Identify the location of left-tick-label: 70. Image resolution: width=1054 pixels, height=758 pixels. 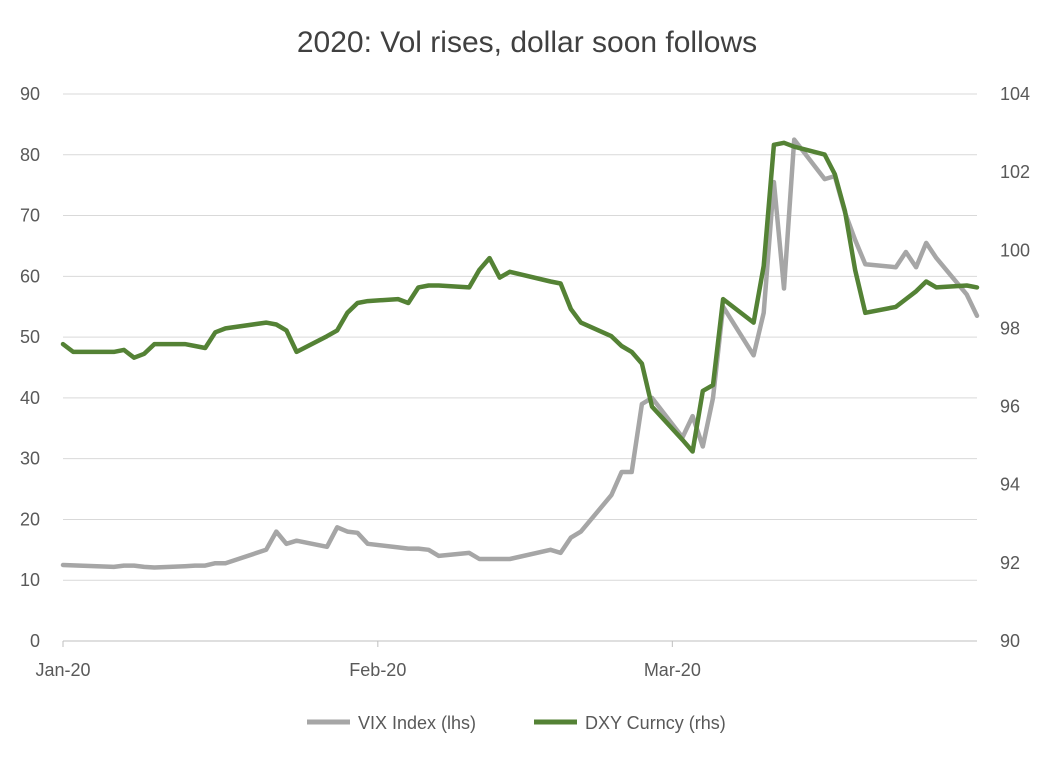
(30, 216).